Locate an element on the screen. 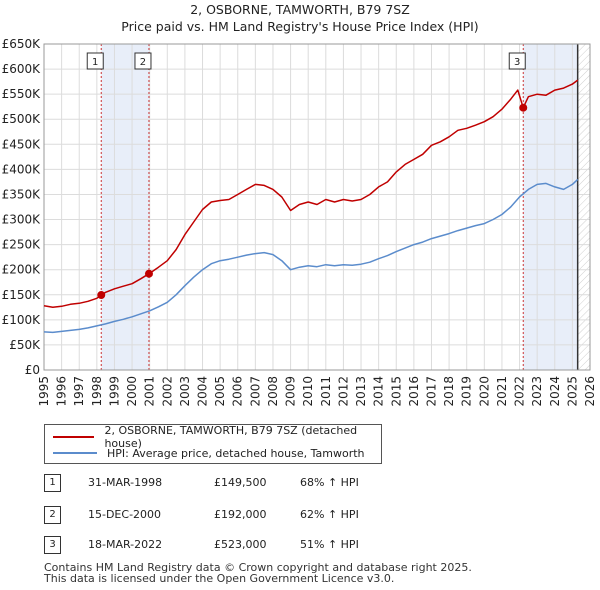 This screenshot has height=590, width=600. y-tick-label: £0 is located at coordinates (32, 370).